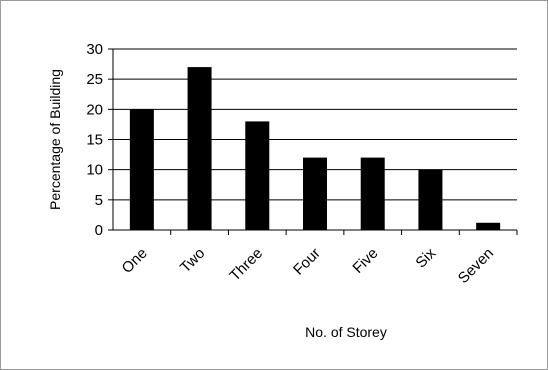 The height and width of the screenshot is (370, 548). I want to click on y-tick-label-15: 15, so click(94, 140).